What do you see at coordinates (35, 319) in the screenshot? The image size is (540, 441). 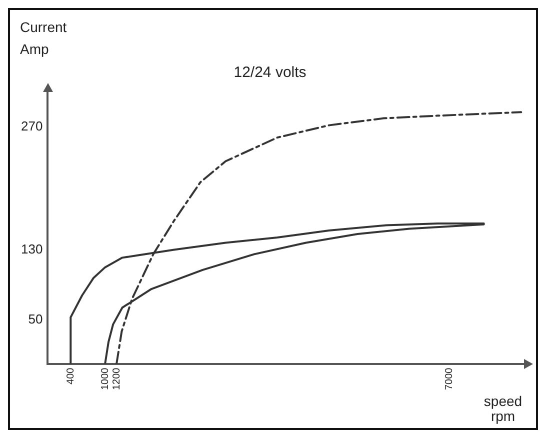 I see `y-tick-label: 50` at bounding box center [35, 319].